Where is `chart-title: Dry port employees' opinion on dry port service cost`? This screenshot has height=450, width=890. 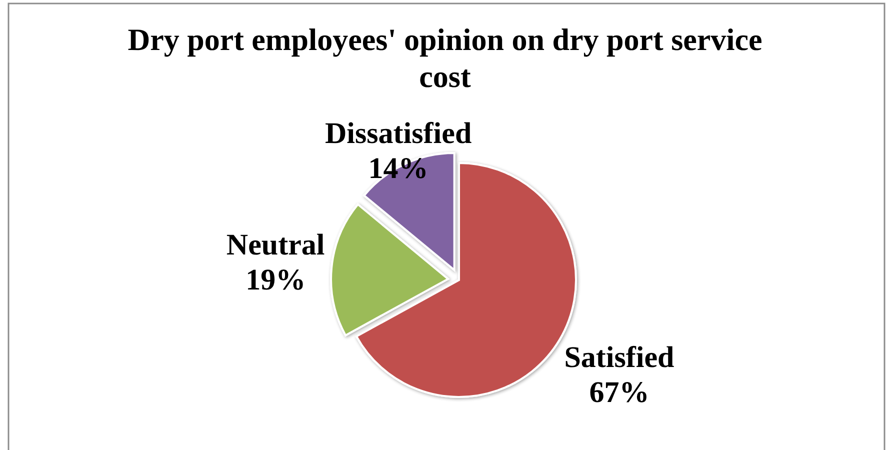 chart-title: Dry port employees' opinion on dry port service cost is located at coordinates (445, 58).